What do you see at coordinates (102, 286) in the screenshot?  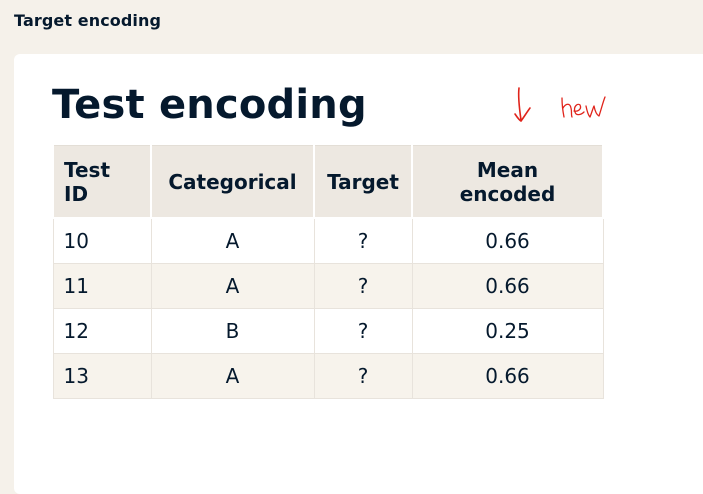 I see `cell-test-id: 11` at bounding box center [102, 286].